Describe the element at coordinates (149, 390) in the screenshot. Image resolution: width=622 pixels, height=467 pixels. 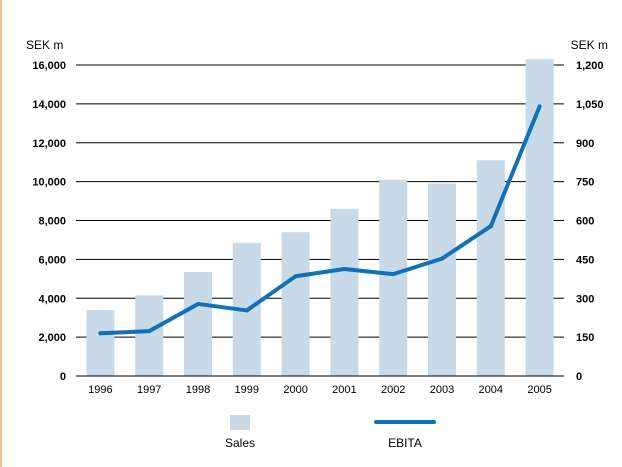
I see `x-tick-label: 1997` at that location.